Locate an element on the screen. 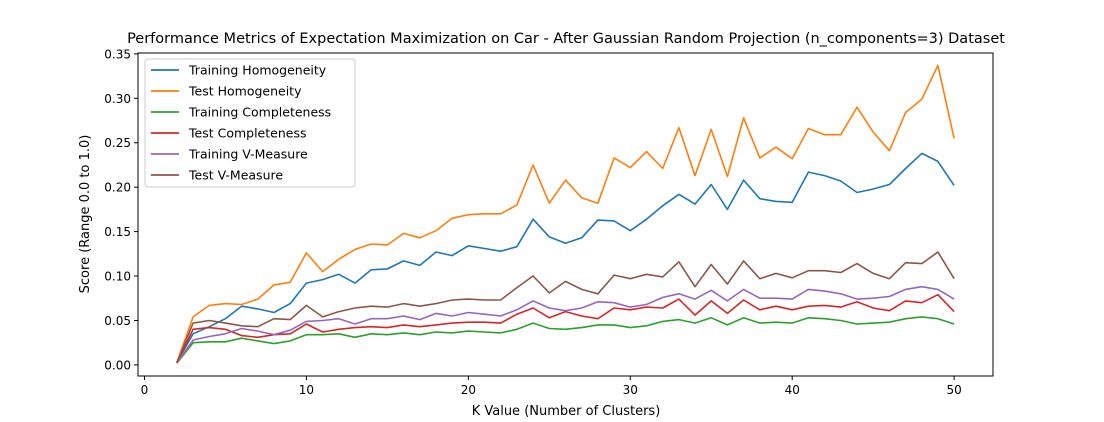  x-tick-label: 30 is located at coordinates (630, 390).